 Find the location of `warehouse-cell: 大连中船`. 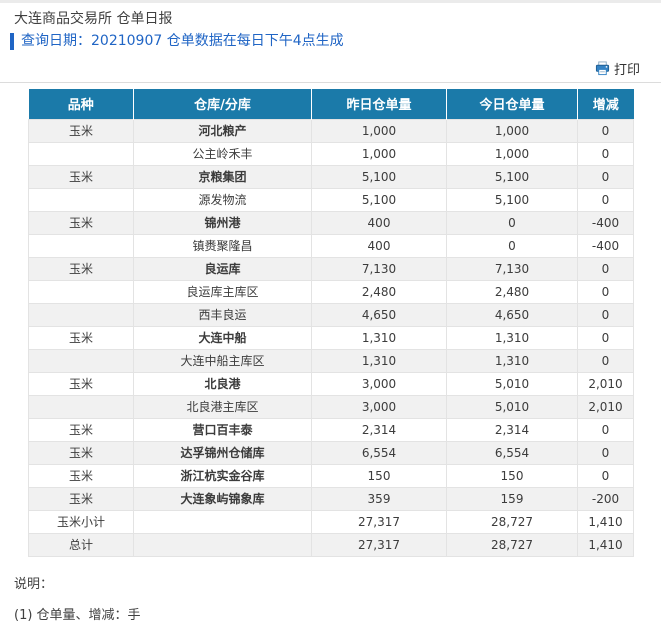

warehouse-cell: 大连中船 is located at coordinates (222, 337).